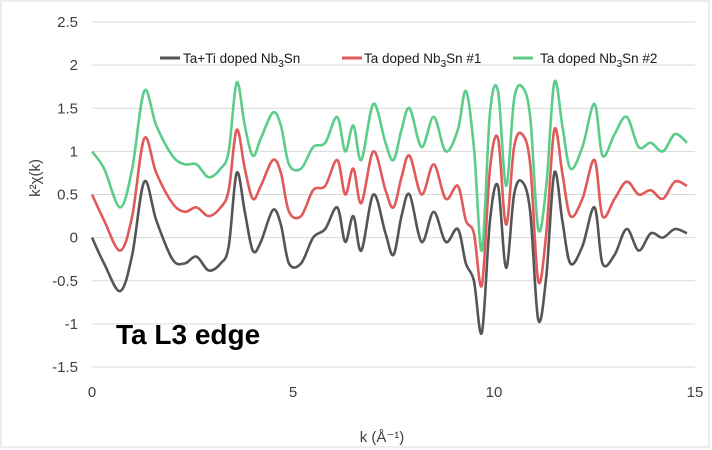  What do you see at coordinates (65, 367) in the screenshot?
I see `y-tick-label: -1.5` at bounding box center [65, 367].